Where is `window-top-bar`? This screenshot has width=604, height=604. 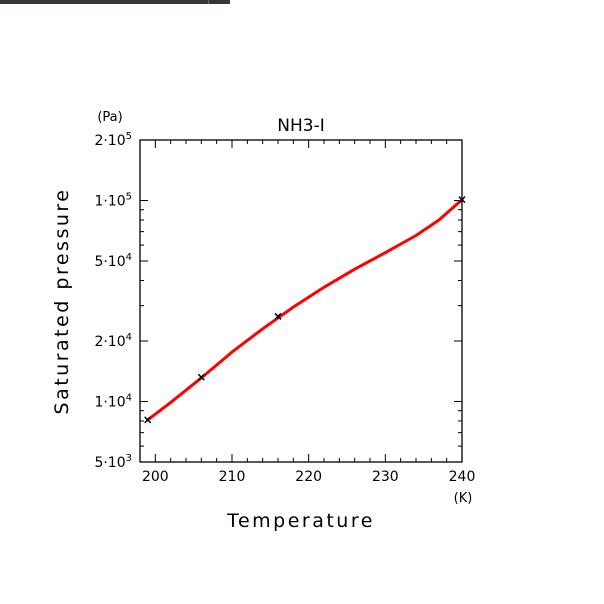
window-top-bar is located at coordinates (115, 2).